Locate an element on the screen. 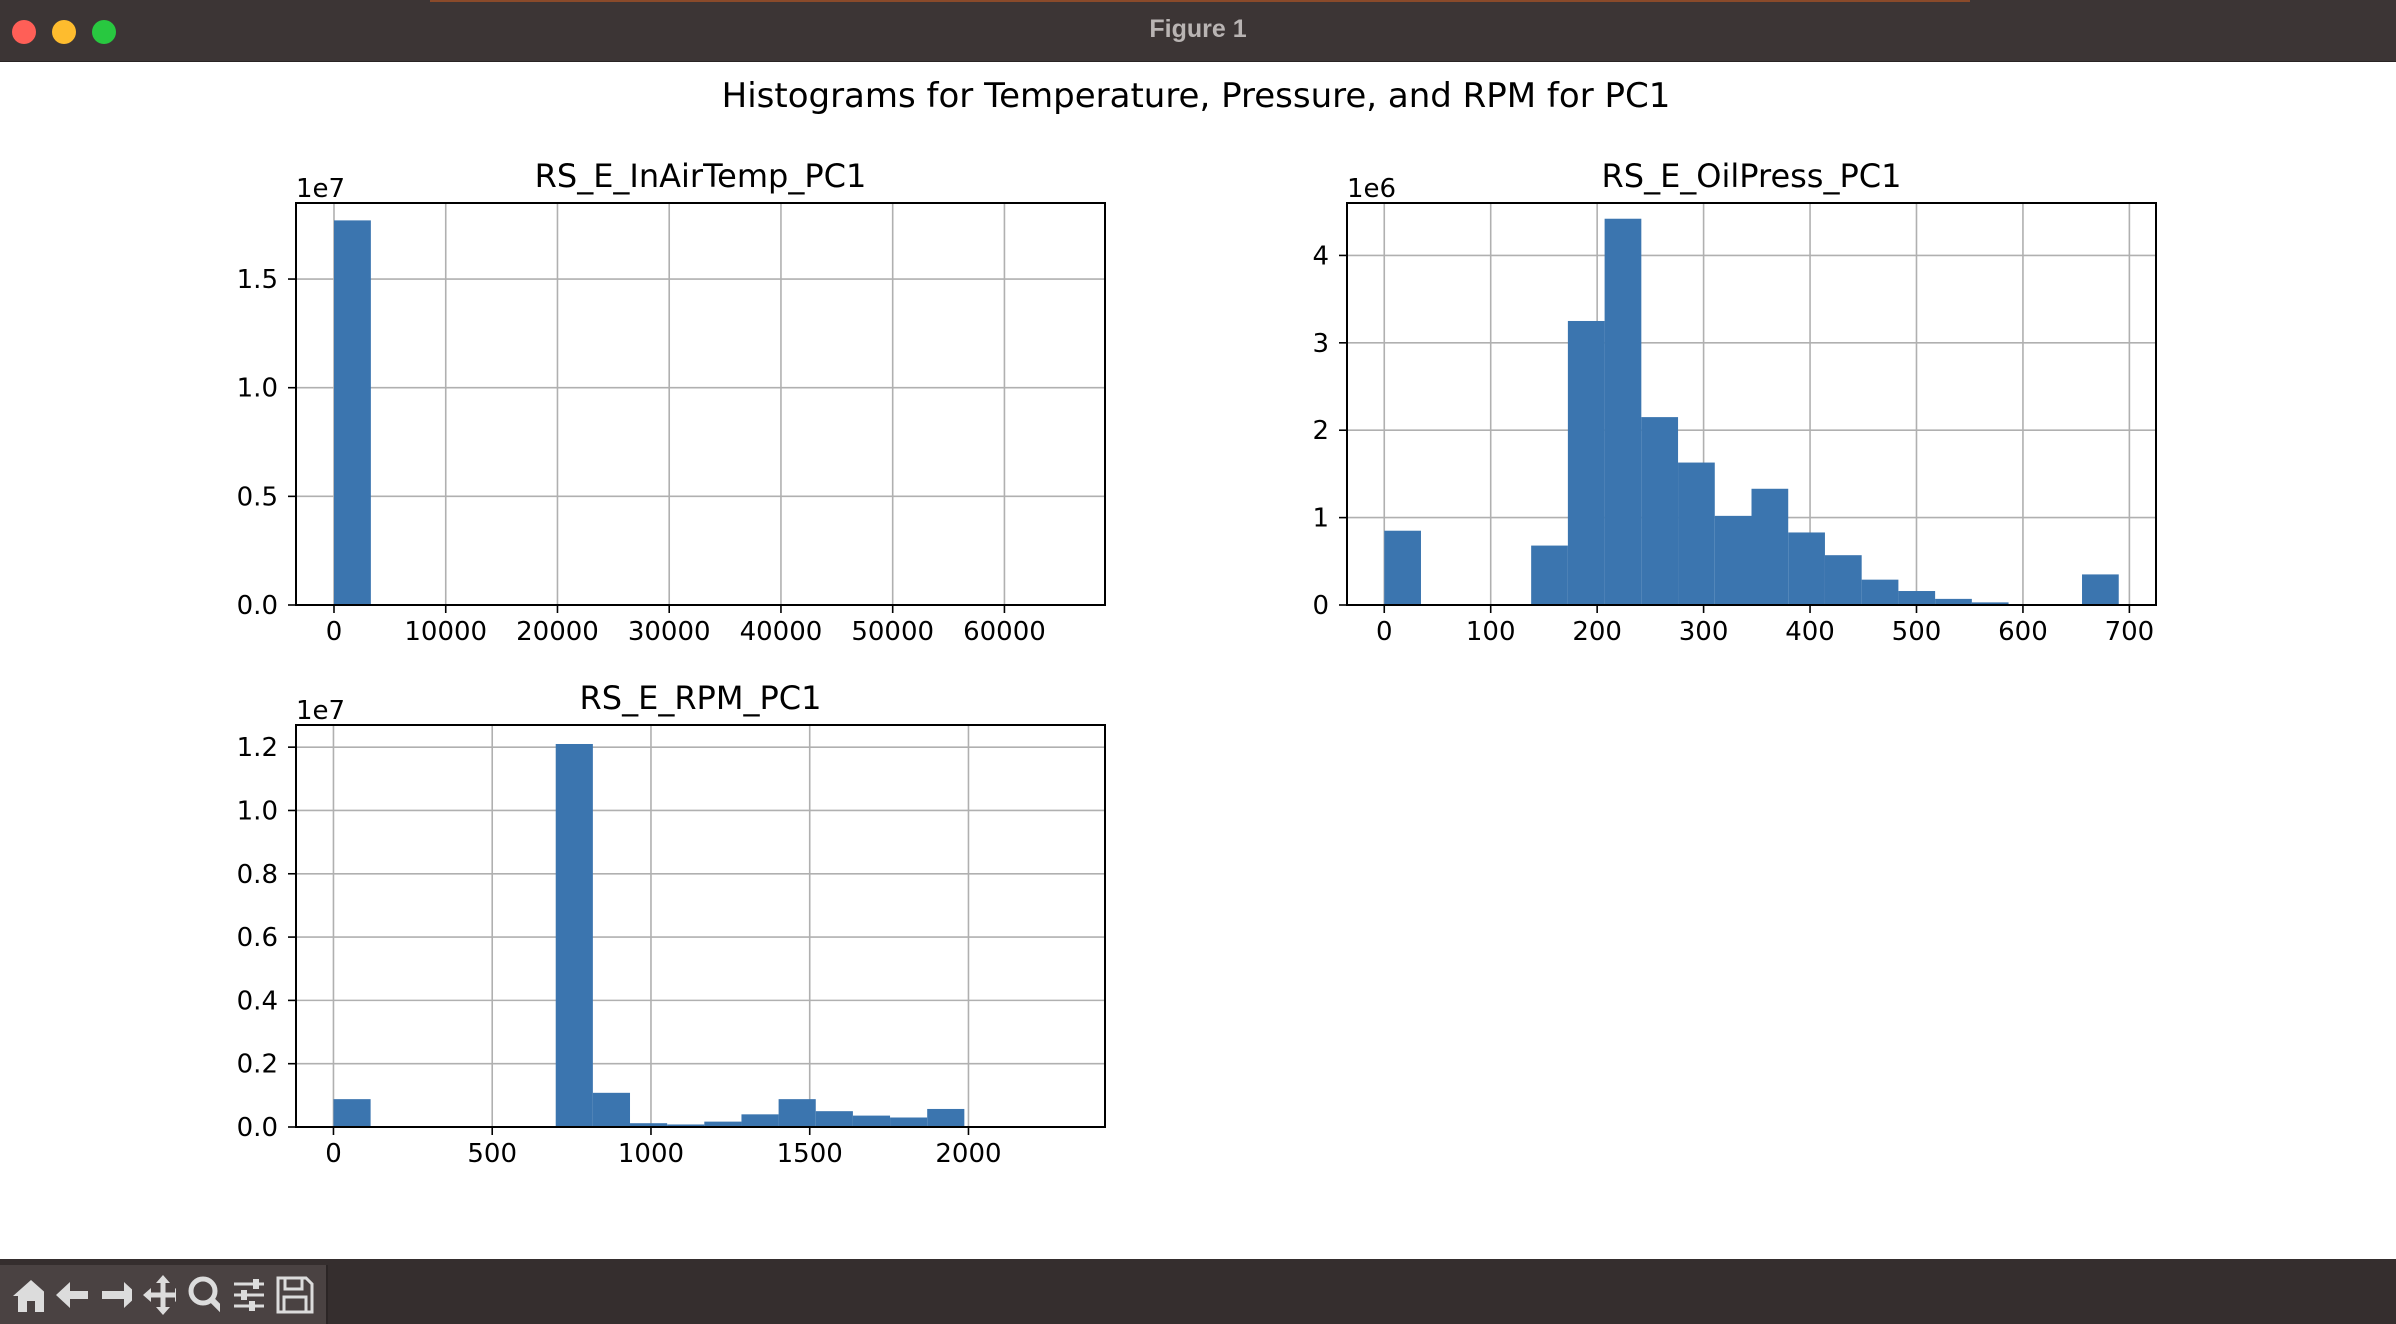  y-tick-label: 0.8 is located at coordinates (257, 875).